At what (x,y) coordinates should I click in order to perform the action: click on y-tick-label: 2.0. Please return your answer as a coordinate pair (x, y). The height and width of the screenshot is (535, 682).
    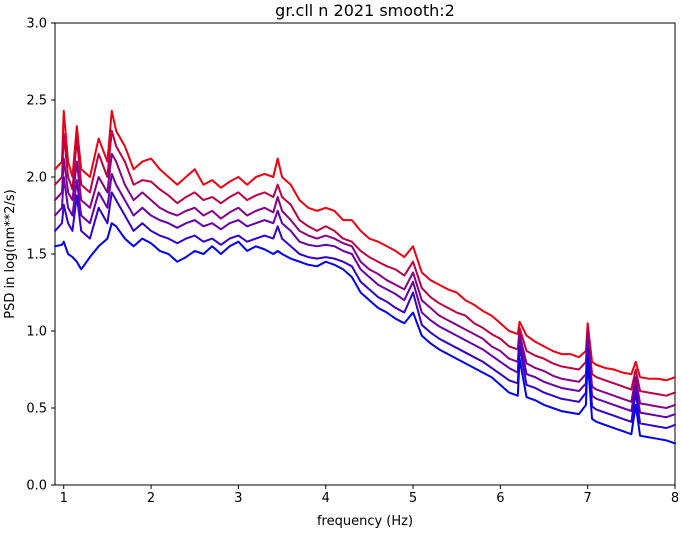
    Looking at the image, I should click on (36, 178).